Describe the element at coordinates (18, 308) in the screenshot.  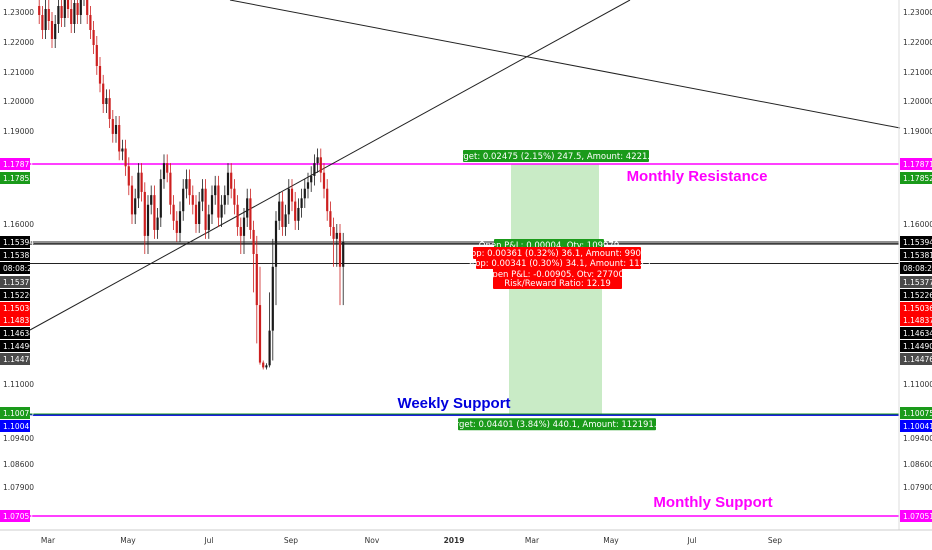
I see `price-tag-left-label: 1.15036` at that location.